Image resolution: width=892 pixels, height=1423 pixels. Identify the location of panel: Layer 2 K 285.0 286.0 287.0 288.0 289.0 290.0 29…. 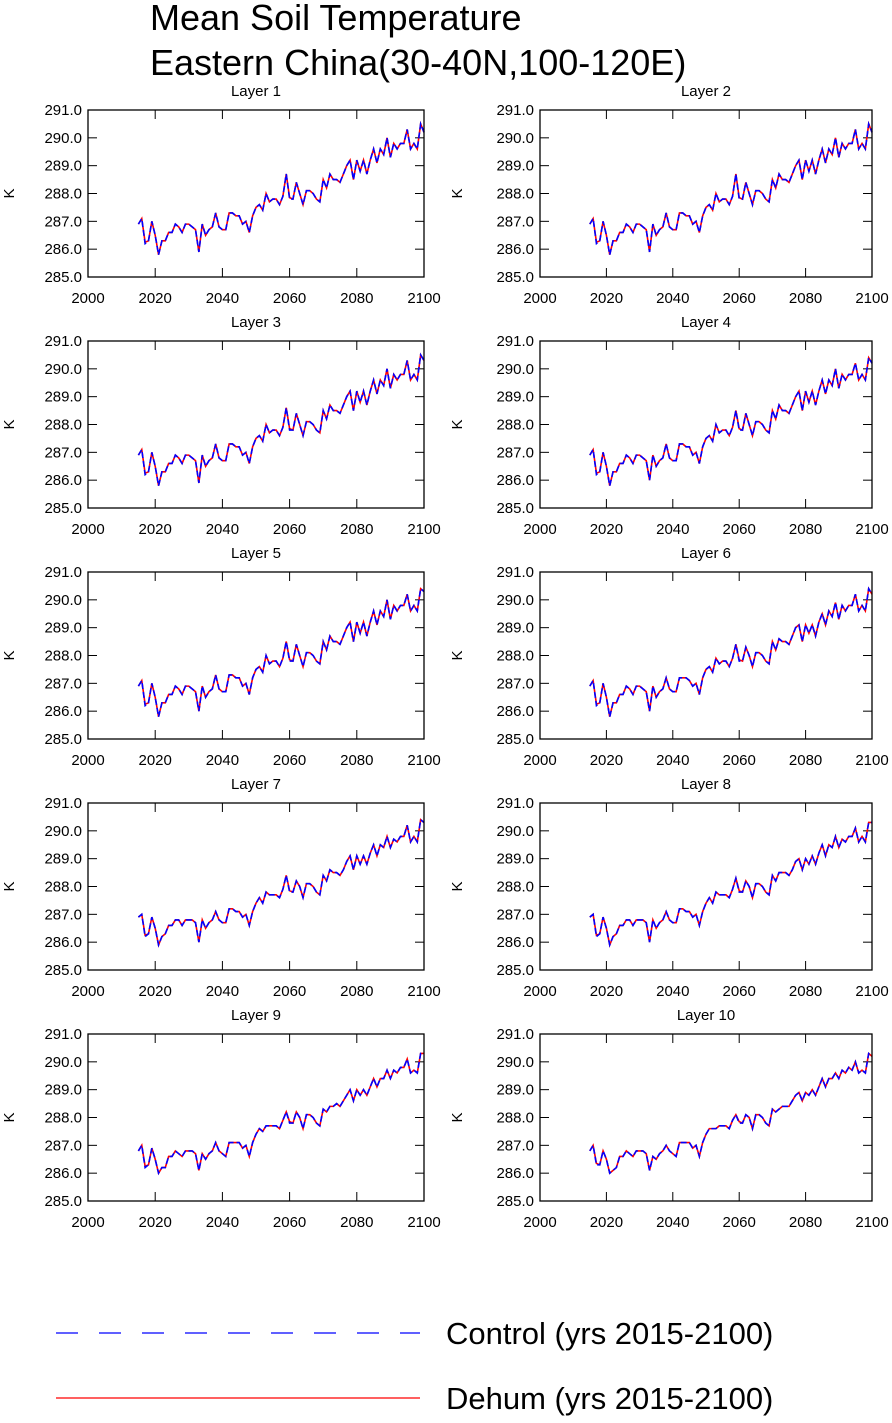
(669, 195).